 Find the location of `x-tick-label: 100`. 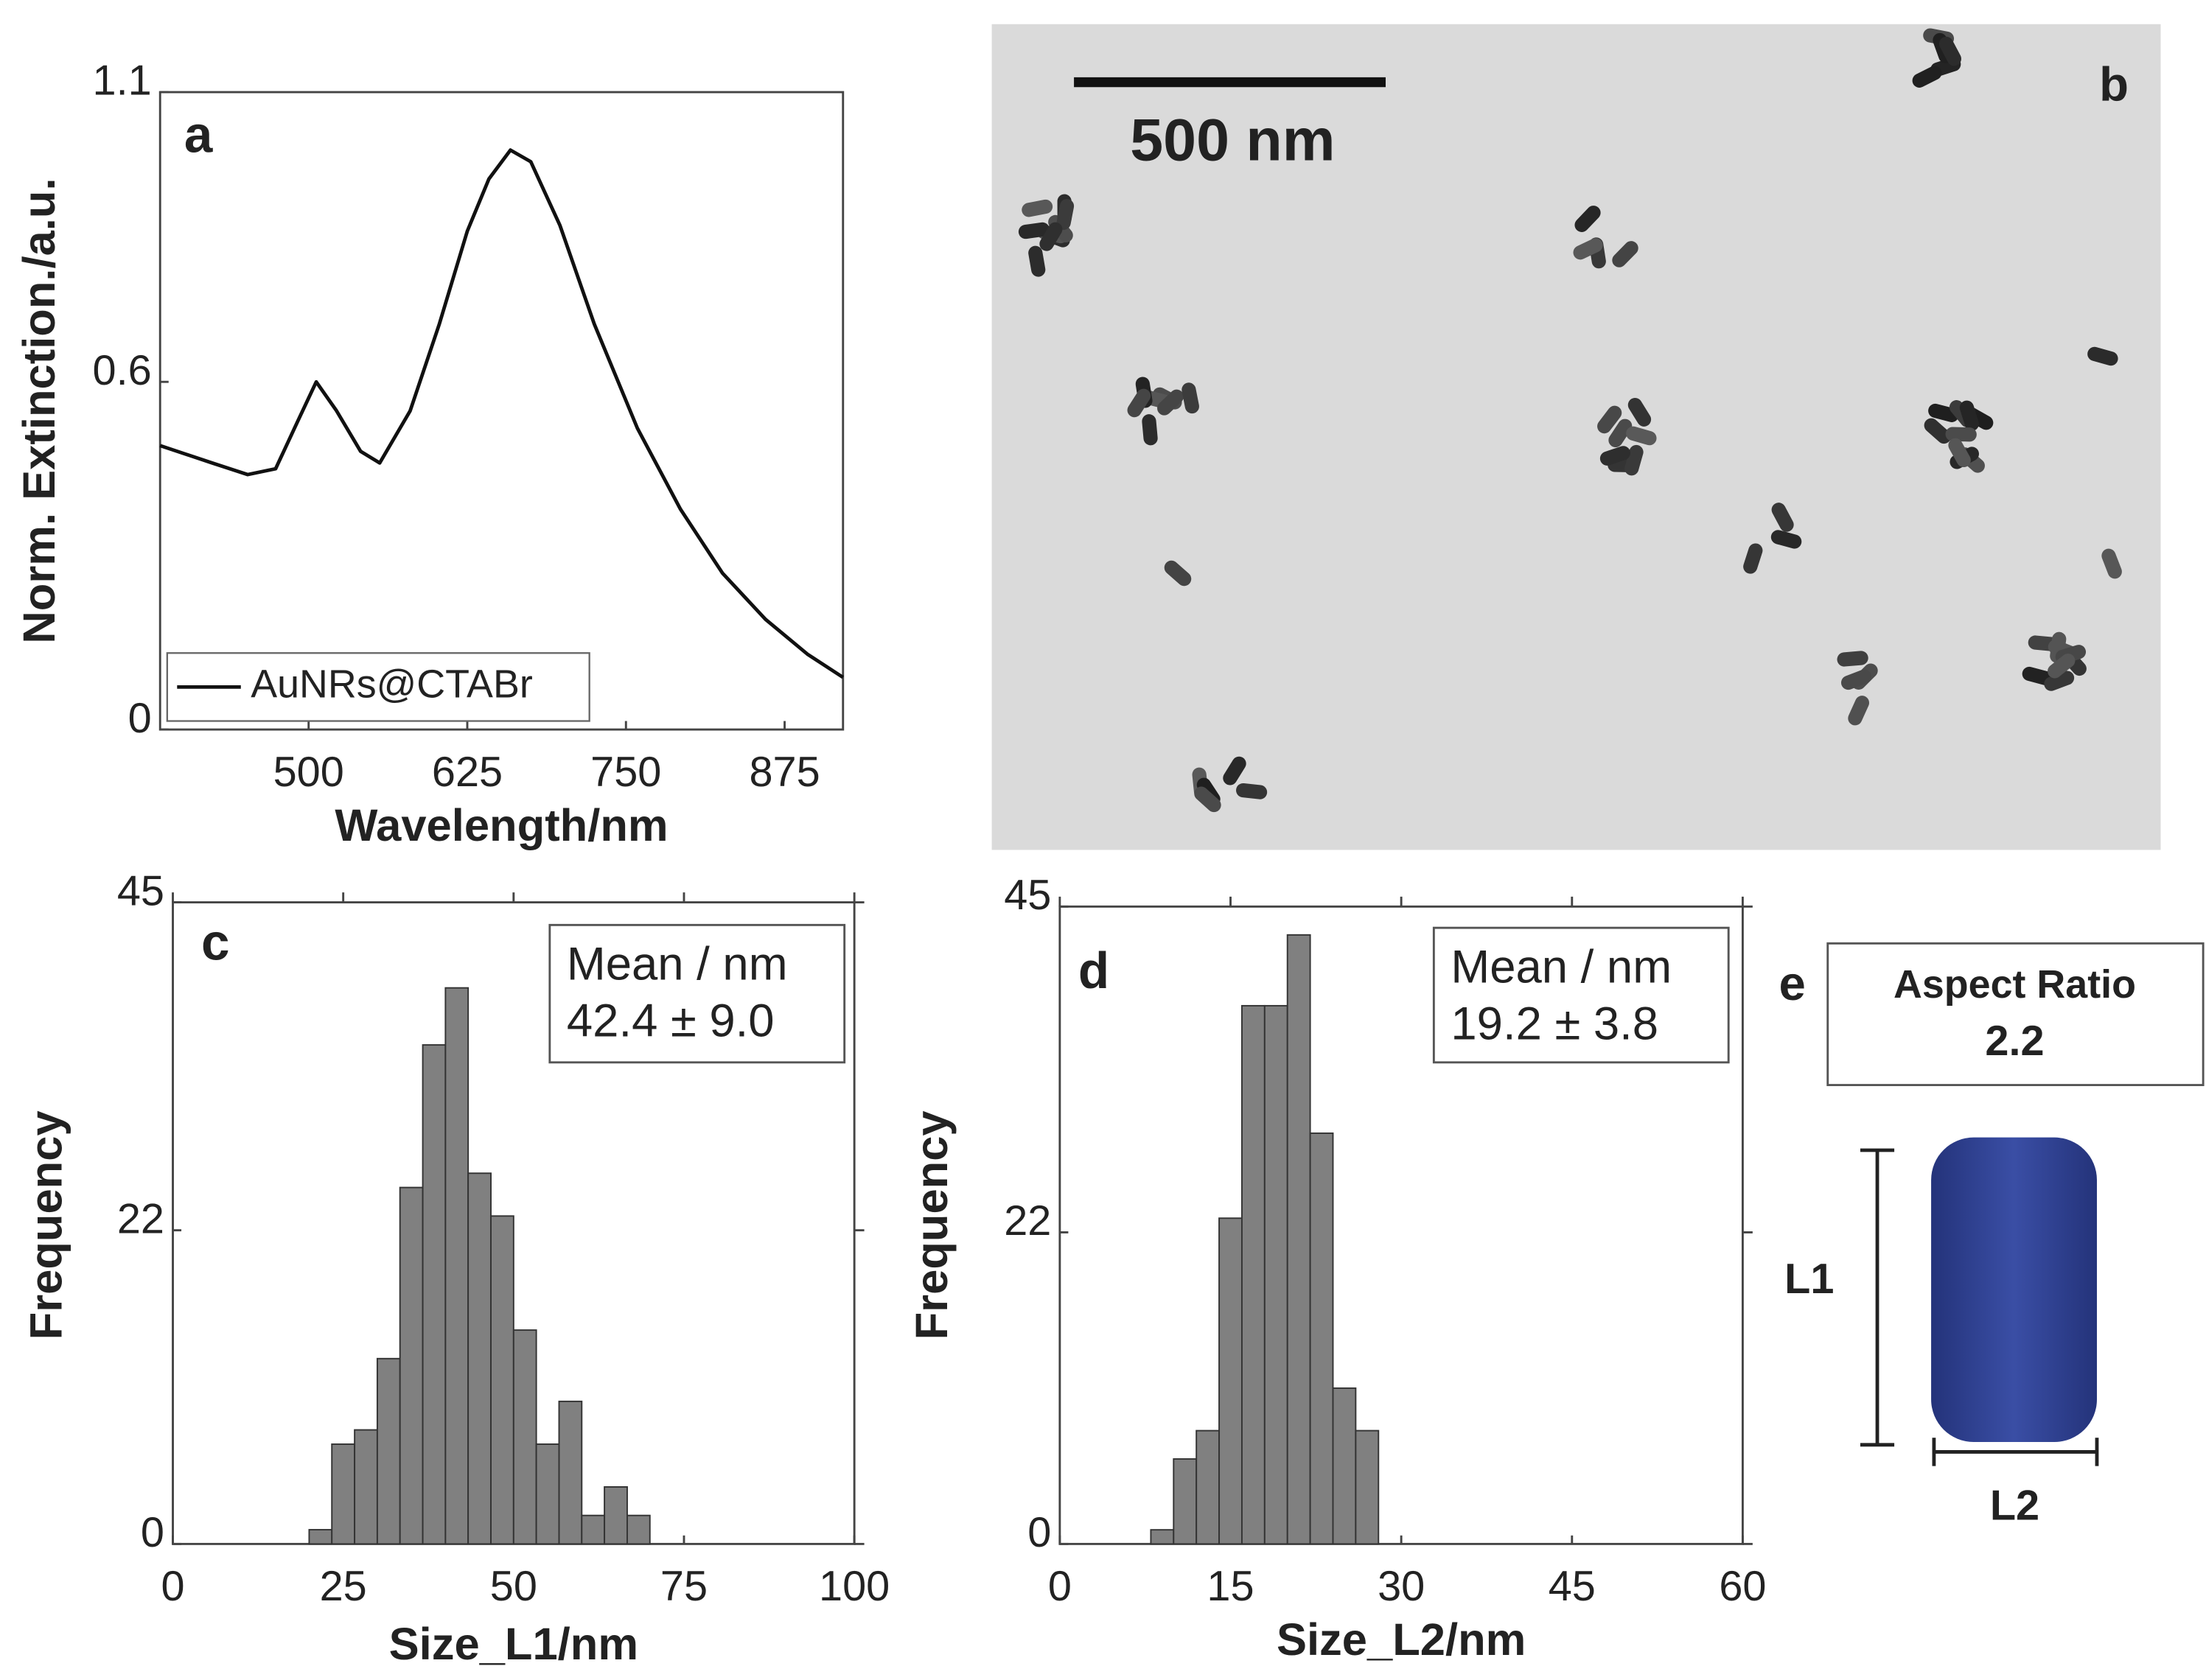

x-tick-label: 100 is located at coordinates (854, 1586).